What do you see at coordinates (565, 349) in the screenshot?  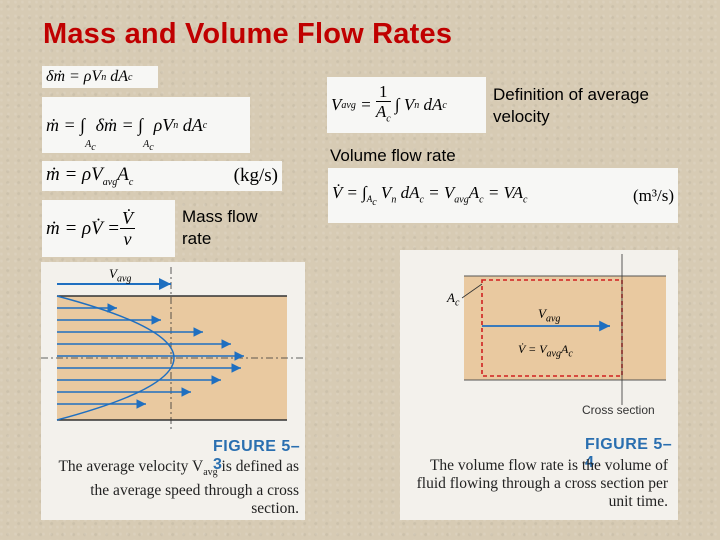 I see `vdot-label-rest: A` at bounding box center [565, 349].